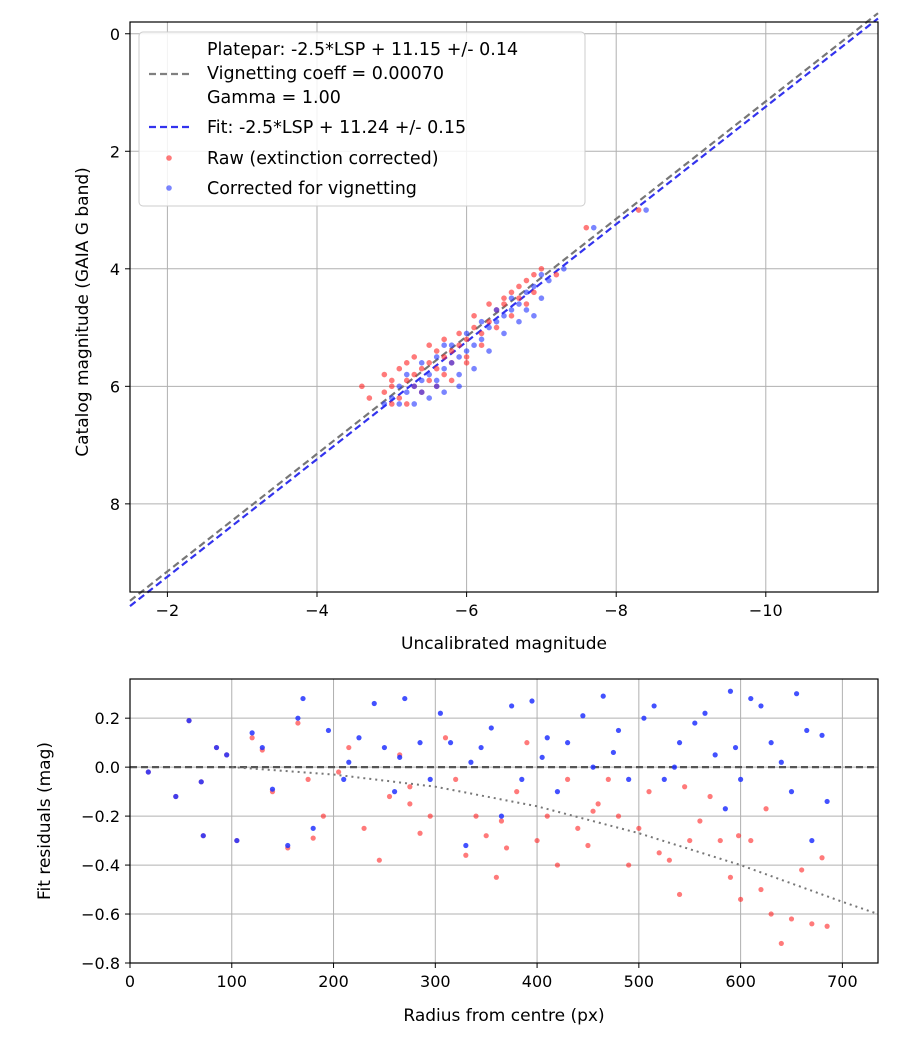  I want to click on top-x-tick-label: −10, so click(766, 610).